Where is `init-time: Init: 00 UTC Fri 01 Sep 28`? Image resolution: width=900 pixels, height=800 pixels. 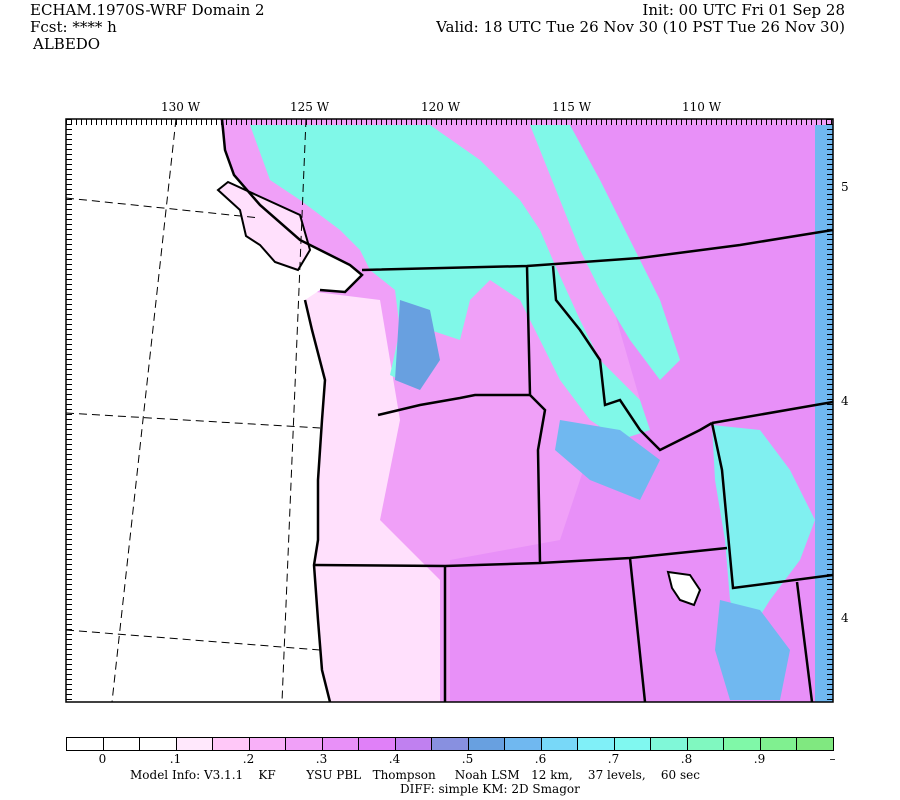 init-time: Init: 00 UTC Fri 01 Sep 28 is located at coordinates (743, 10).